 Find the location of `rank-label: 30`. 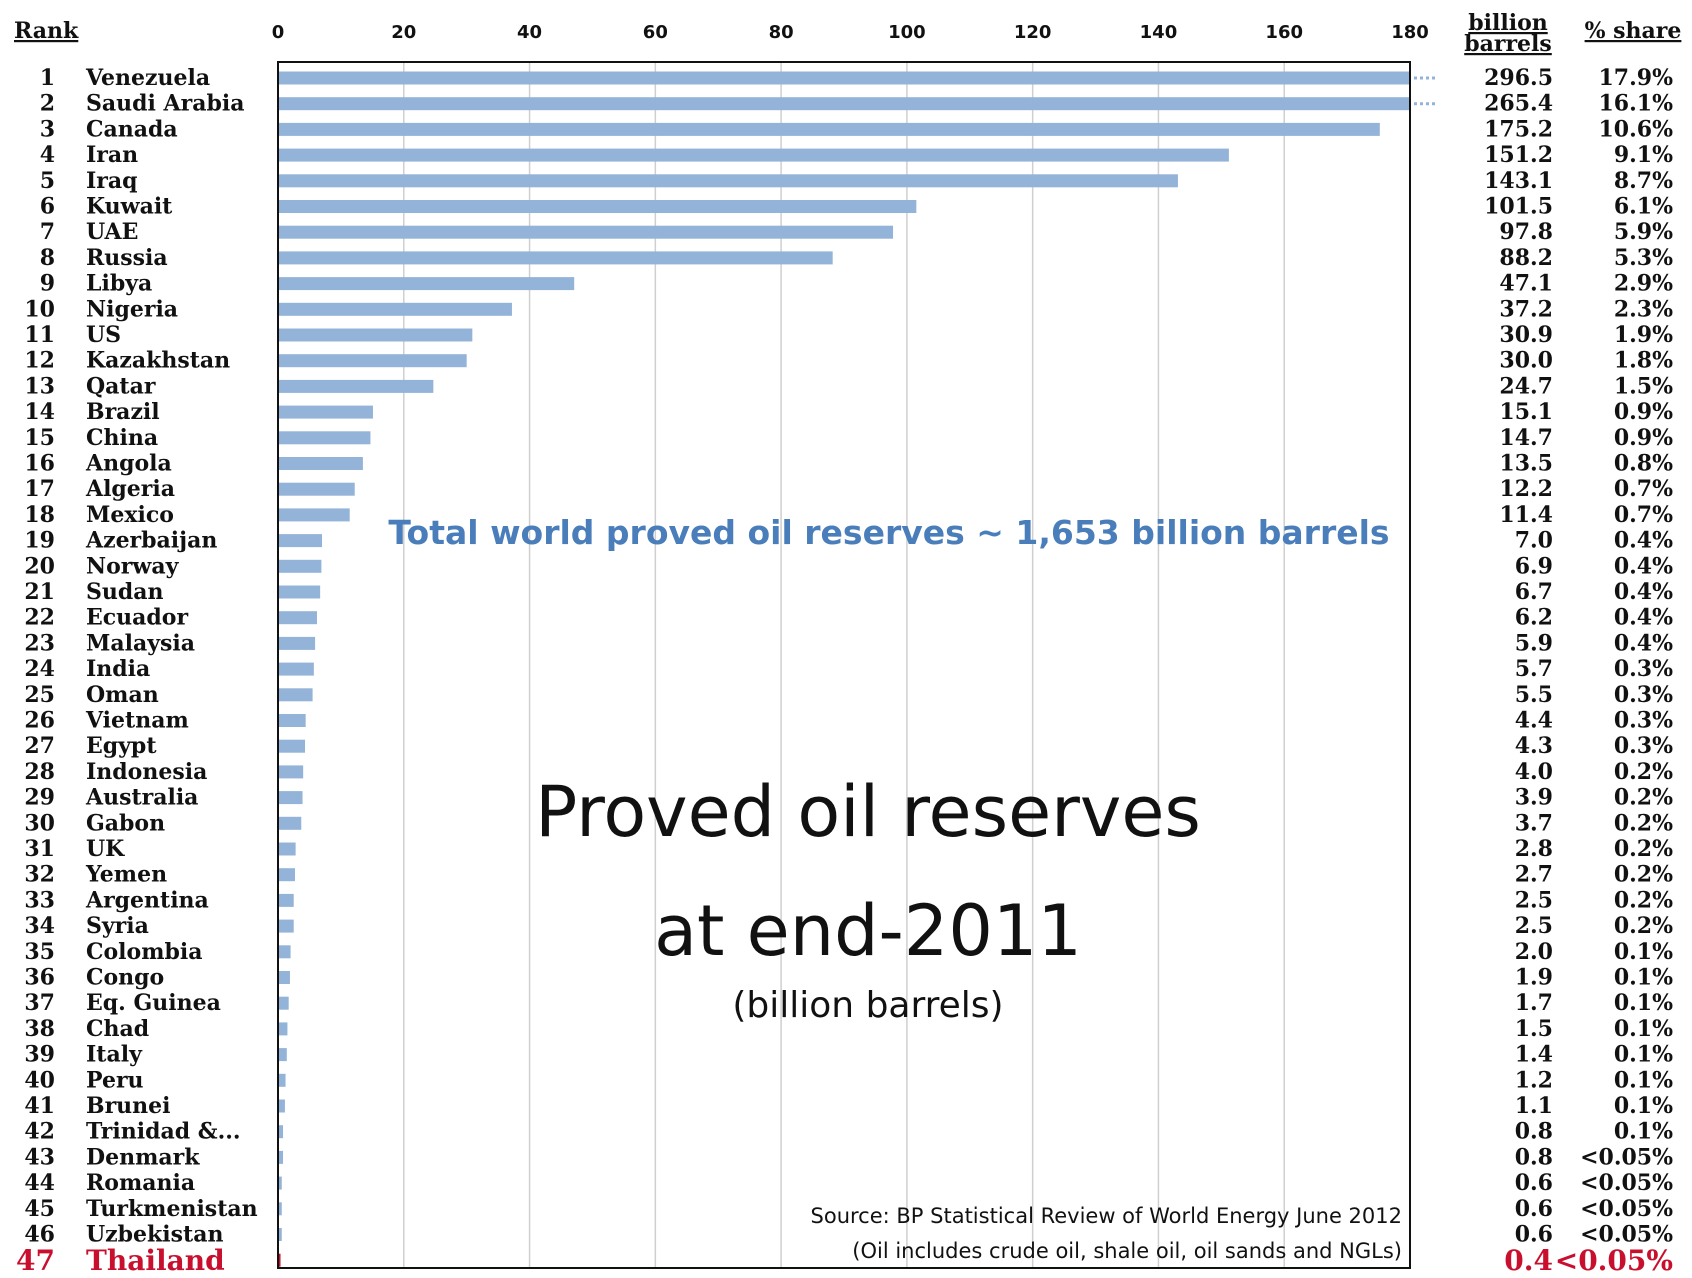

rank-label: 30 is located at coordinates (39, 823).